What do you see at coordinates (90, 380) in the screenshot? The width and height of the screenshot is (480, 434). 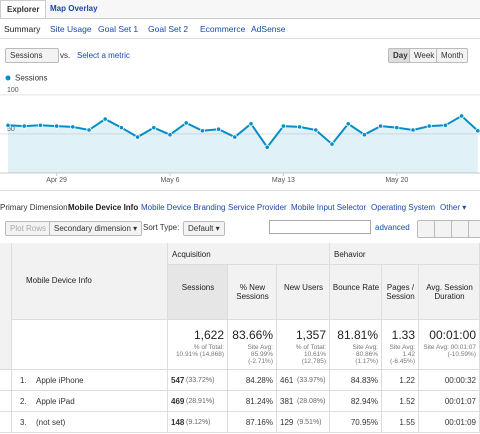 I see `row-cell: 1. Apple iPhone` at bounding box center [90, 380].